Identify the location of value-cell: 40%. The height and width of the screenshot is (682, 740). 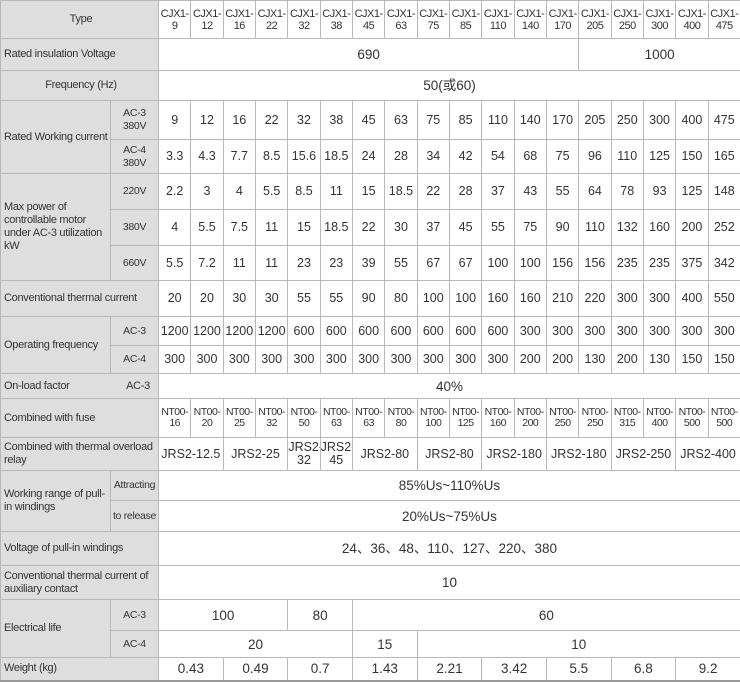
(449, 386).